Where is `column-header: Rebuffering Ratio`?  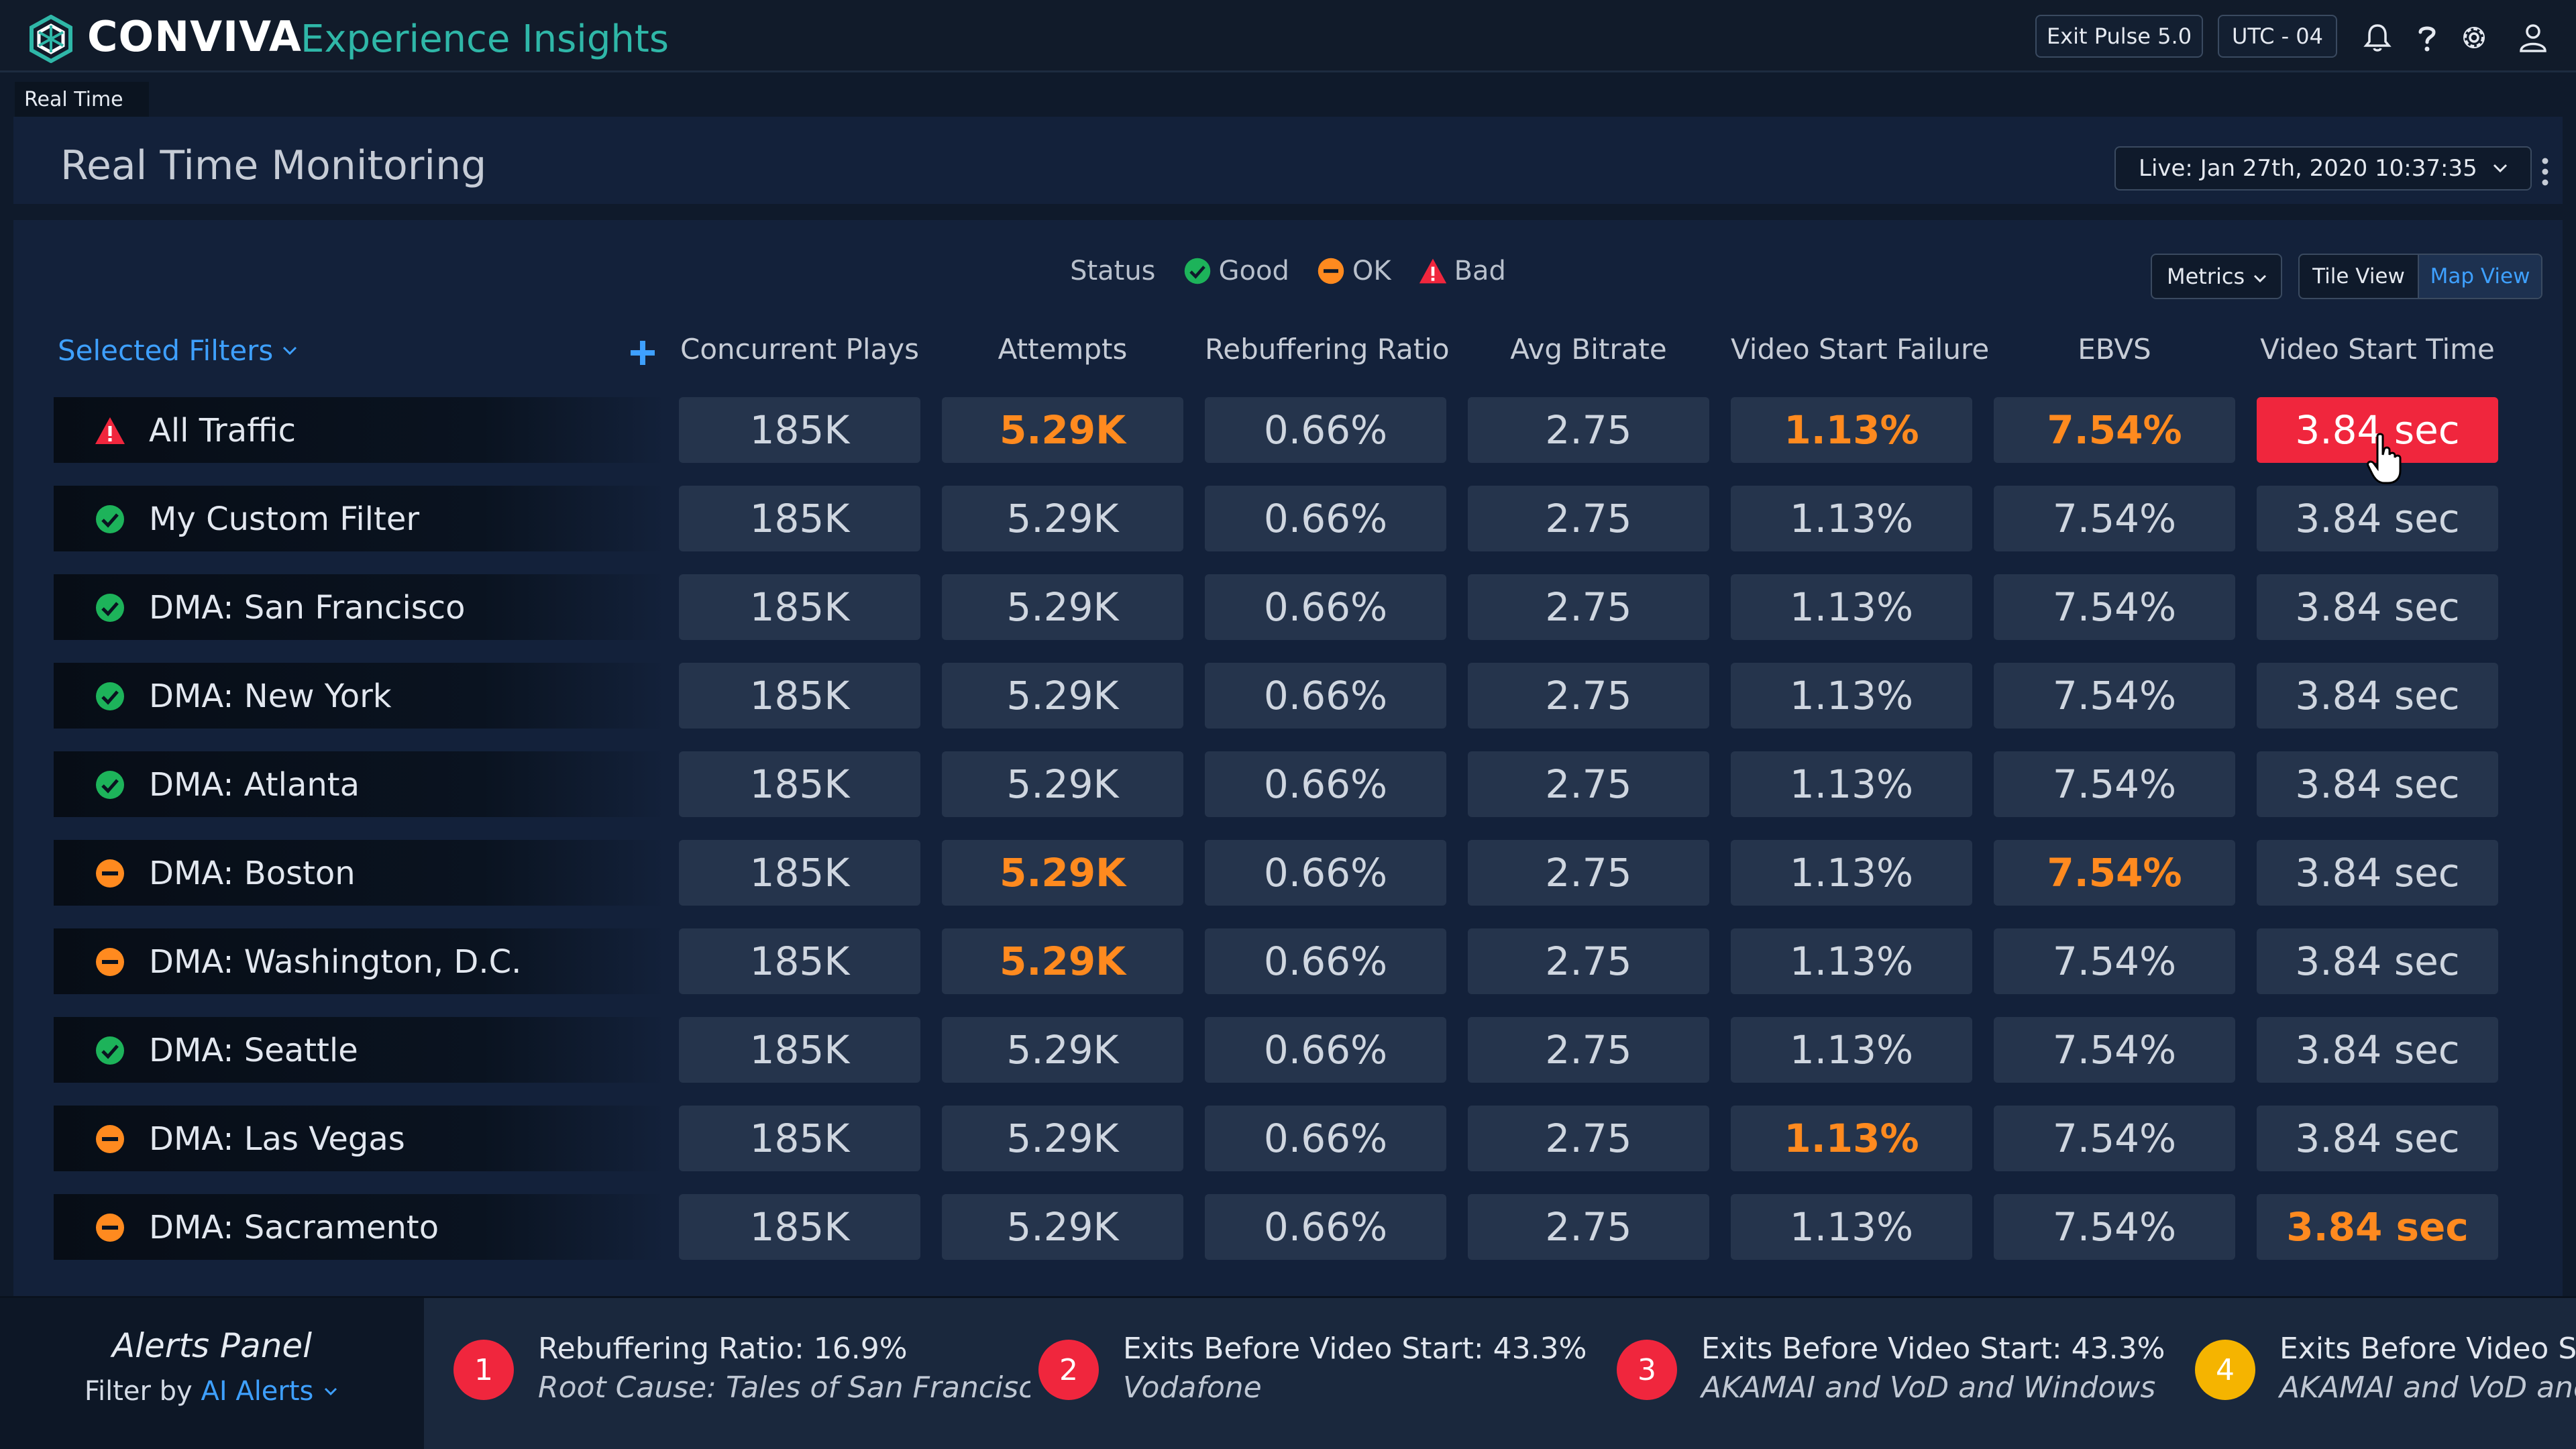 column-header: Rebuffering Ratio is located at coordinates (1327, 349).